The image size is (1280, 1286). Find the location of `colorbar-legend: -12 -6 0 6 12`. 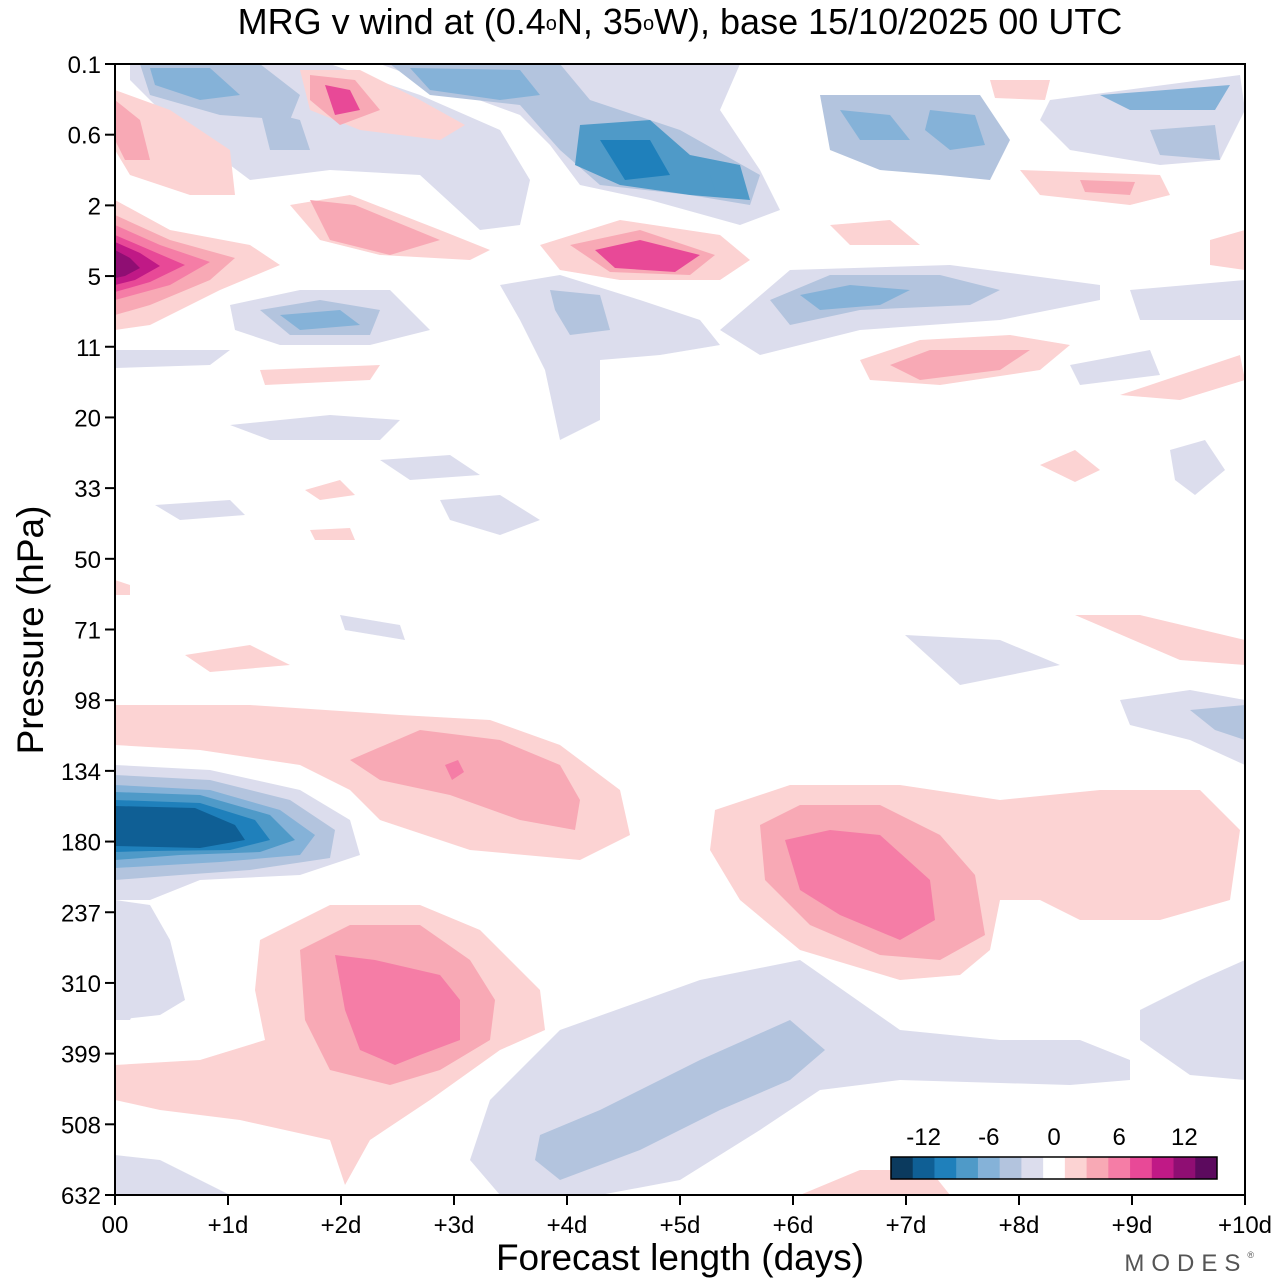

colorbar-legend: -12 -6 0 6 12 is located at coordinates (1054, 1152).